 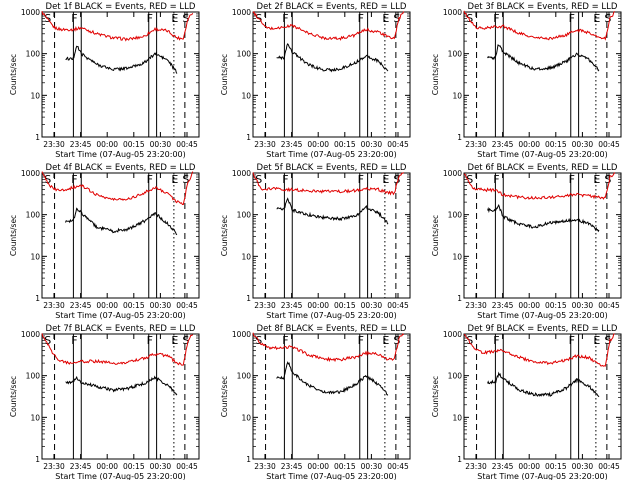 I want to click on panel-title: Det 6f BLACK = Events, RED = LLD, so click(x=543, y=168).